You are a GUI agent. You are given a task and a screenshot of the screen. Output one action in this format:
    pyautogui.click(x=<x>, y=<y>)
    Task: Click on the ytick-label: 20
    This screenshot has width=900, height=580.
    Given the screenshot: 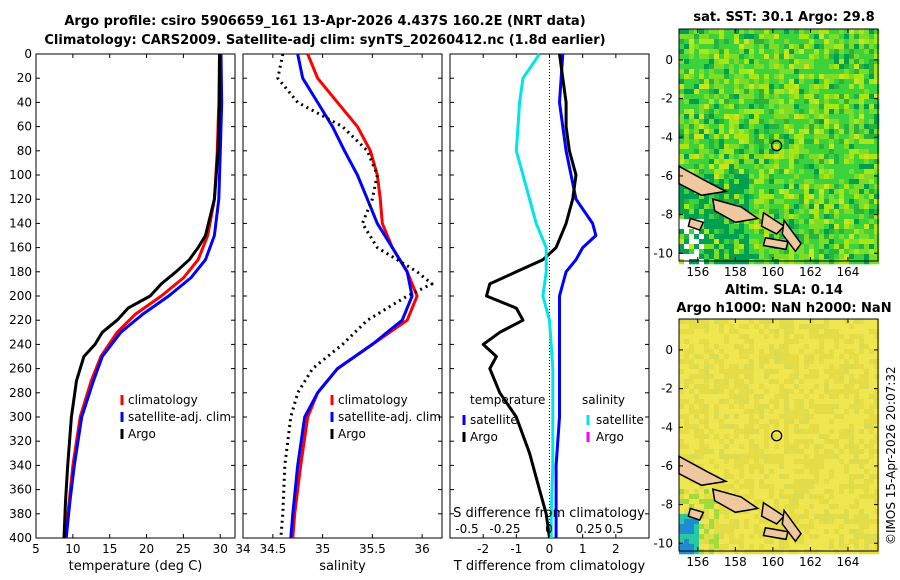 What is the action you would take?
    pyautogui.click(x=24, y=78)
    